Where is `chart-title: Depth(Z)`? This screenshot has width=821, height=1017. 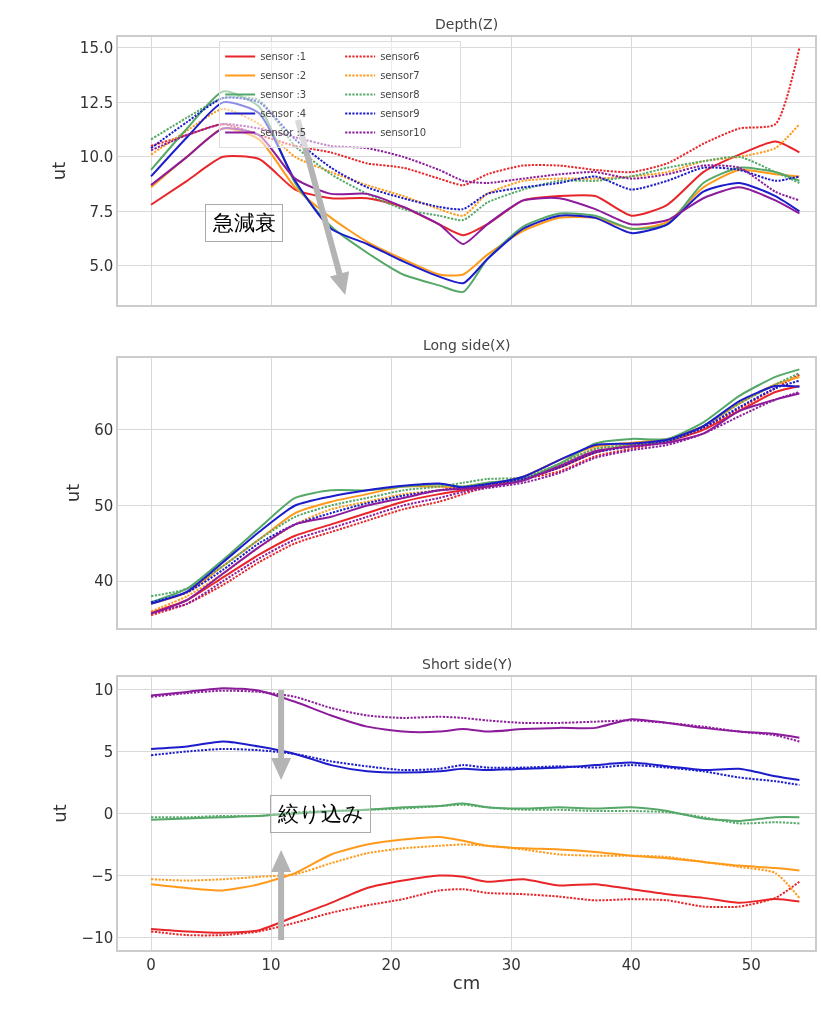
chart-title: Depth(Z) is located at coordinates (467, 24).